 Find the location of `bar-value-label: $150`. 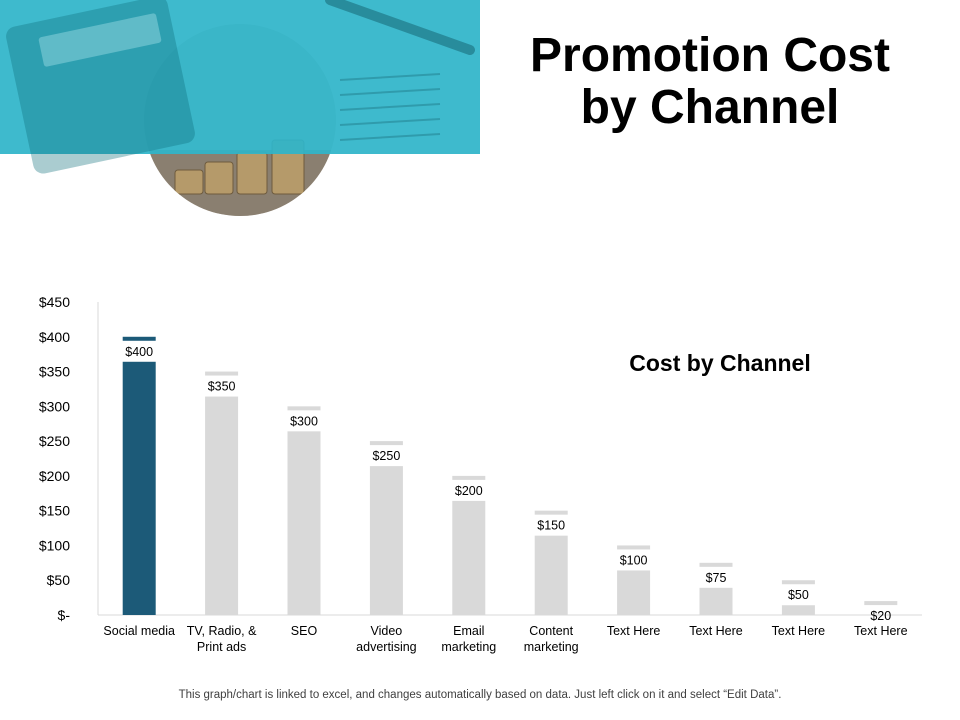

bar-value-label: $150 is located at coordinates (551, 526).